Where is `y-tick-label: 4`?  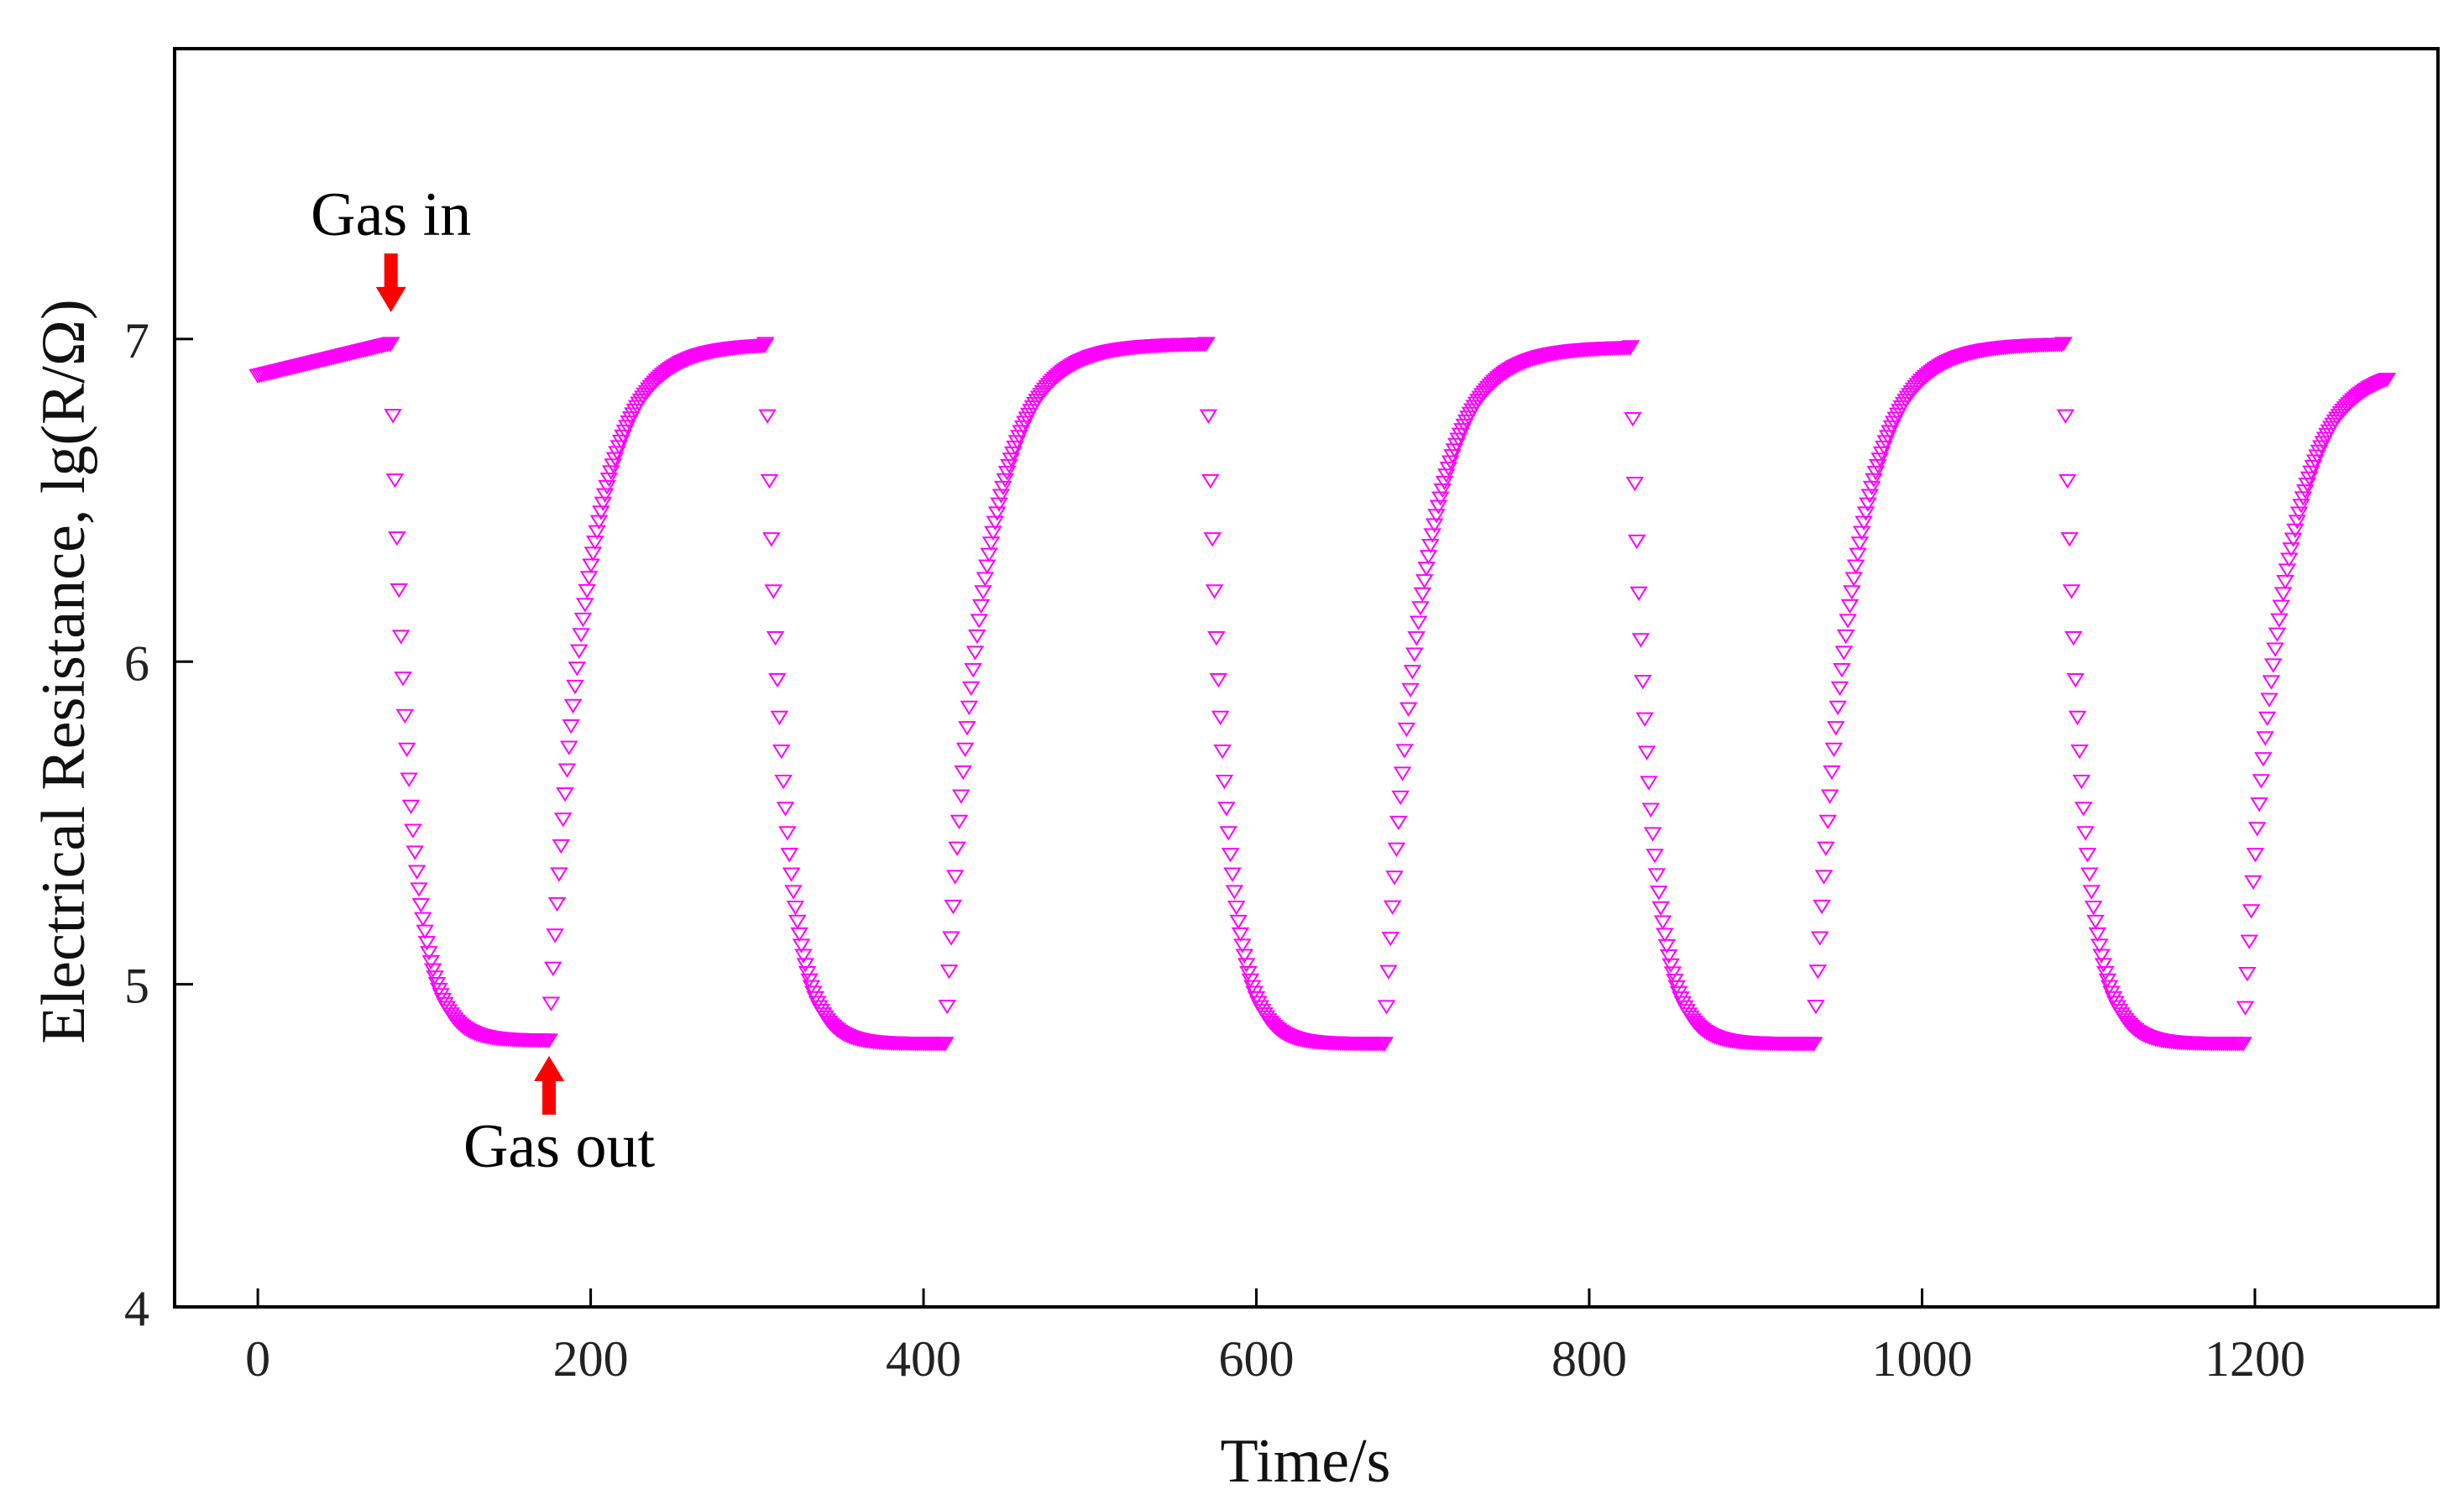
y-tick-label: 4 is located at coordinates (136, 1308).